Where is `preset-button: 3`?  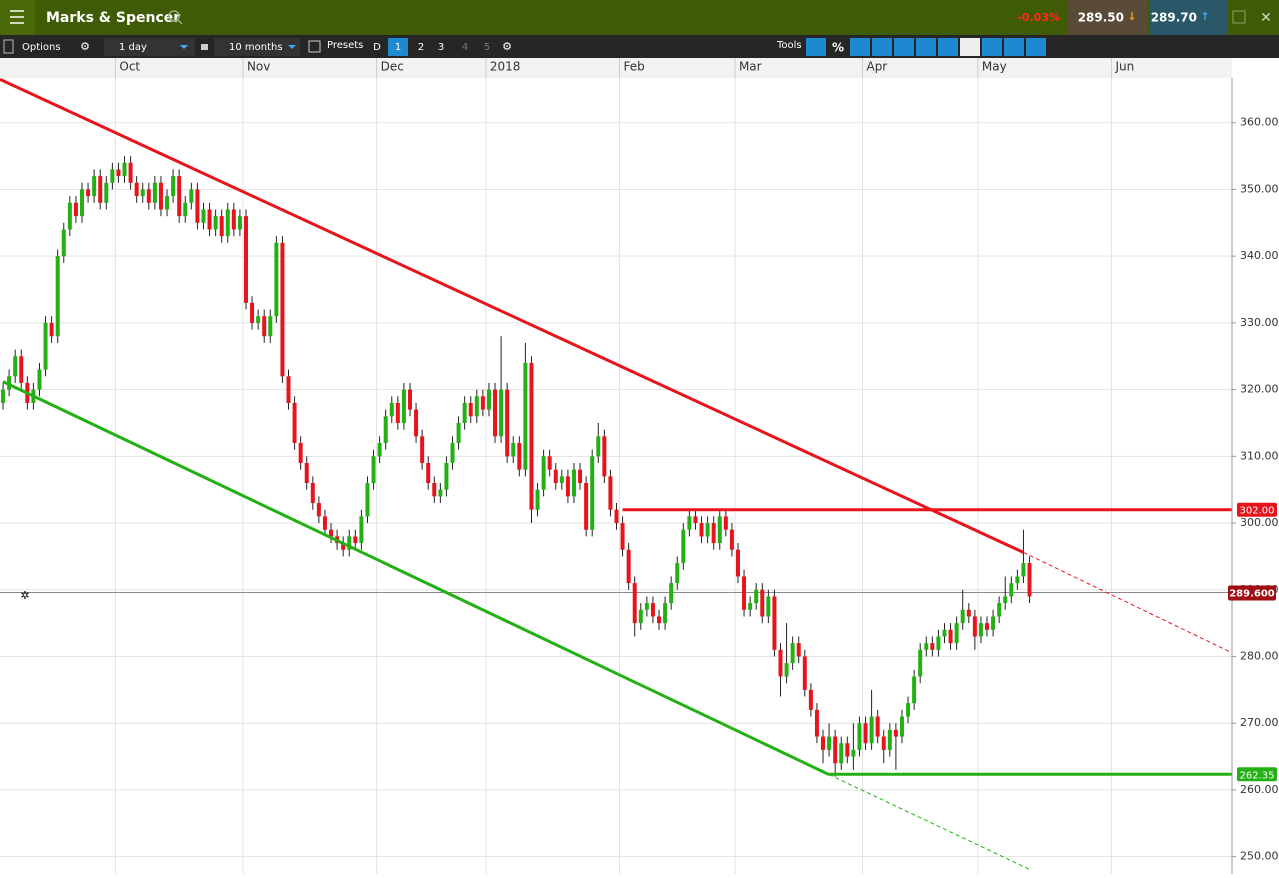
preset-button: 3 is located at coordinates (441, 47).